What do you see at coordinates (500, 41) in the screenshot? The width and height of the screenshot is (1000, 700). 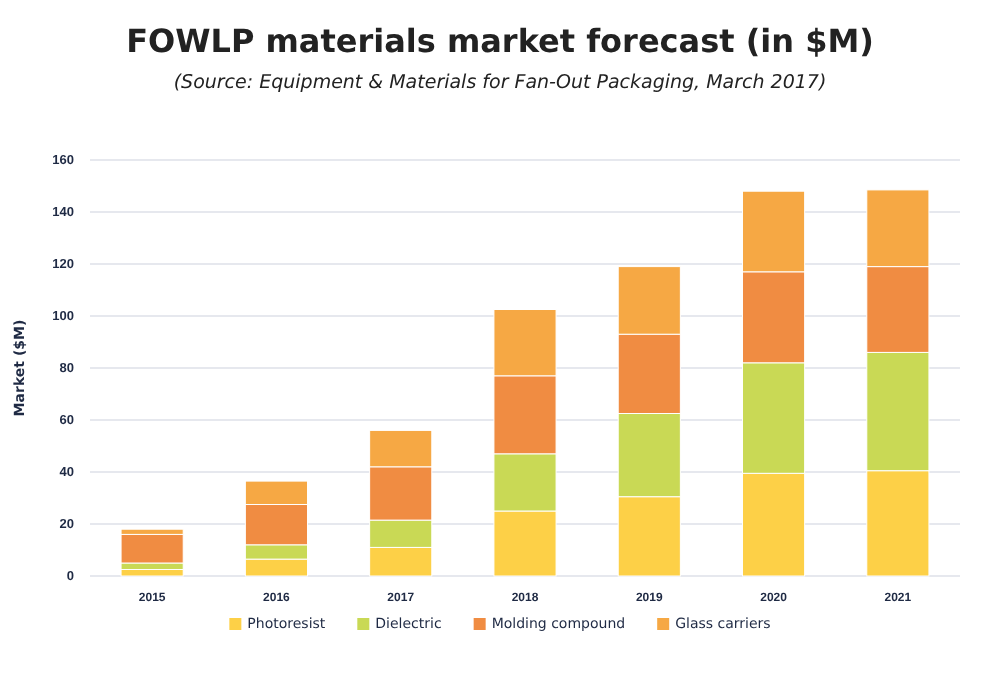 I see `chart-title: FOWLP materials market forecast (in $M)` at bounding box center [500, 41].